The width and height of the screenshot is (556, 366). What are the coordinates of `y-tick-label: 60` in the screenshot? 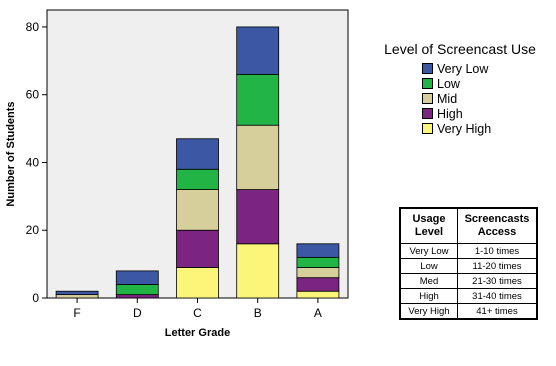 It's located at (33, 95).